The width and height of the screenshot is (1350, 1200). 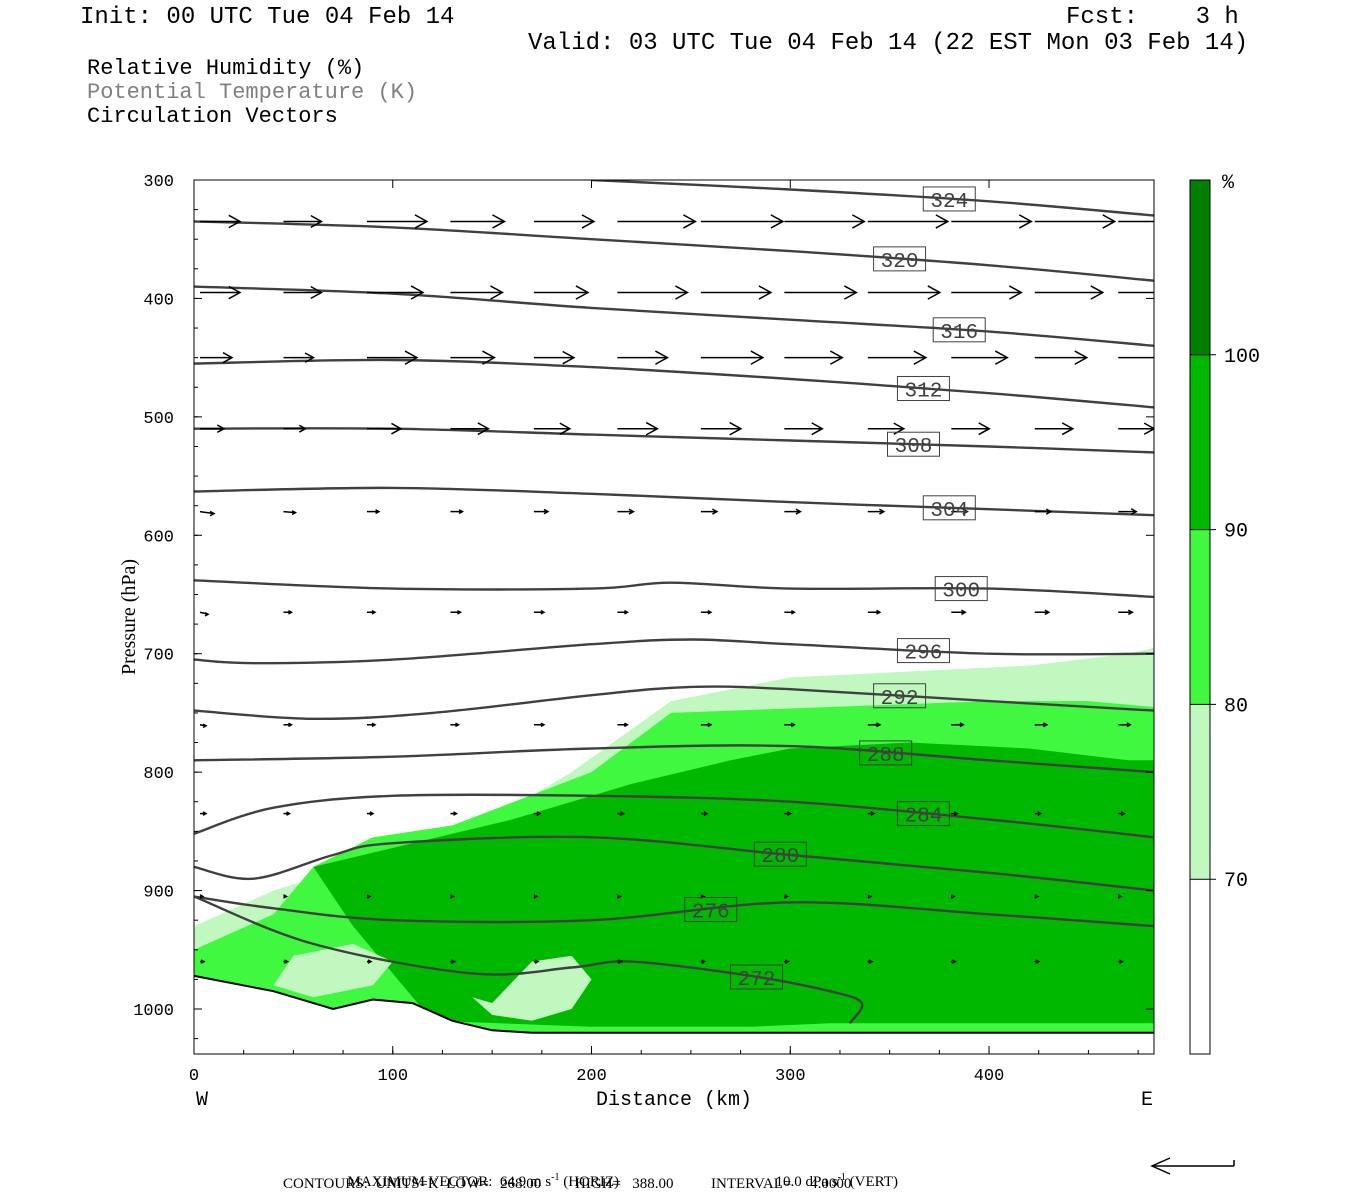 I want to click on y-tick-label: 1000, so click(x=153, y=1011).